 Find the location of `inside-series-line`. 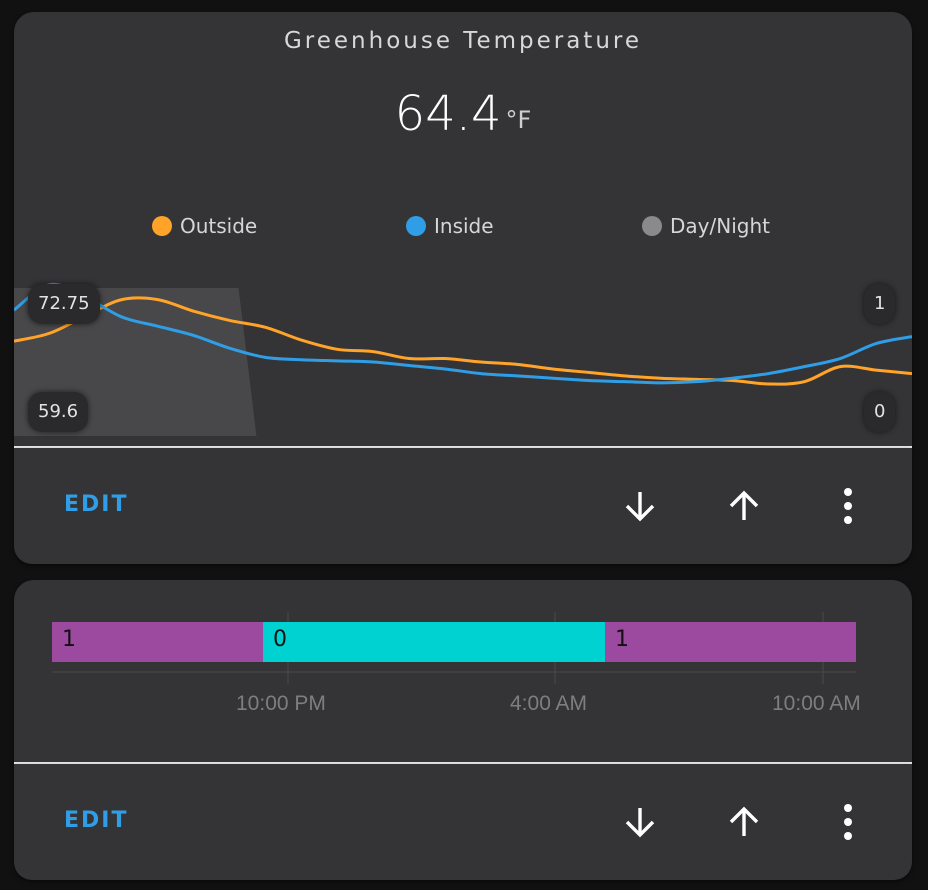

inside-series-line is located at coordinates (463, 333).